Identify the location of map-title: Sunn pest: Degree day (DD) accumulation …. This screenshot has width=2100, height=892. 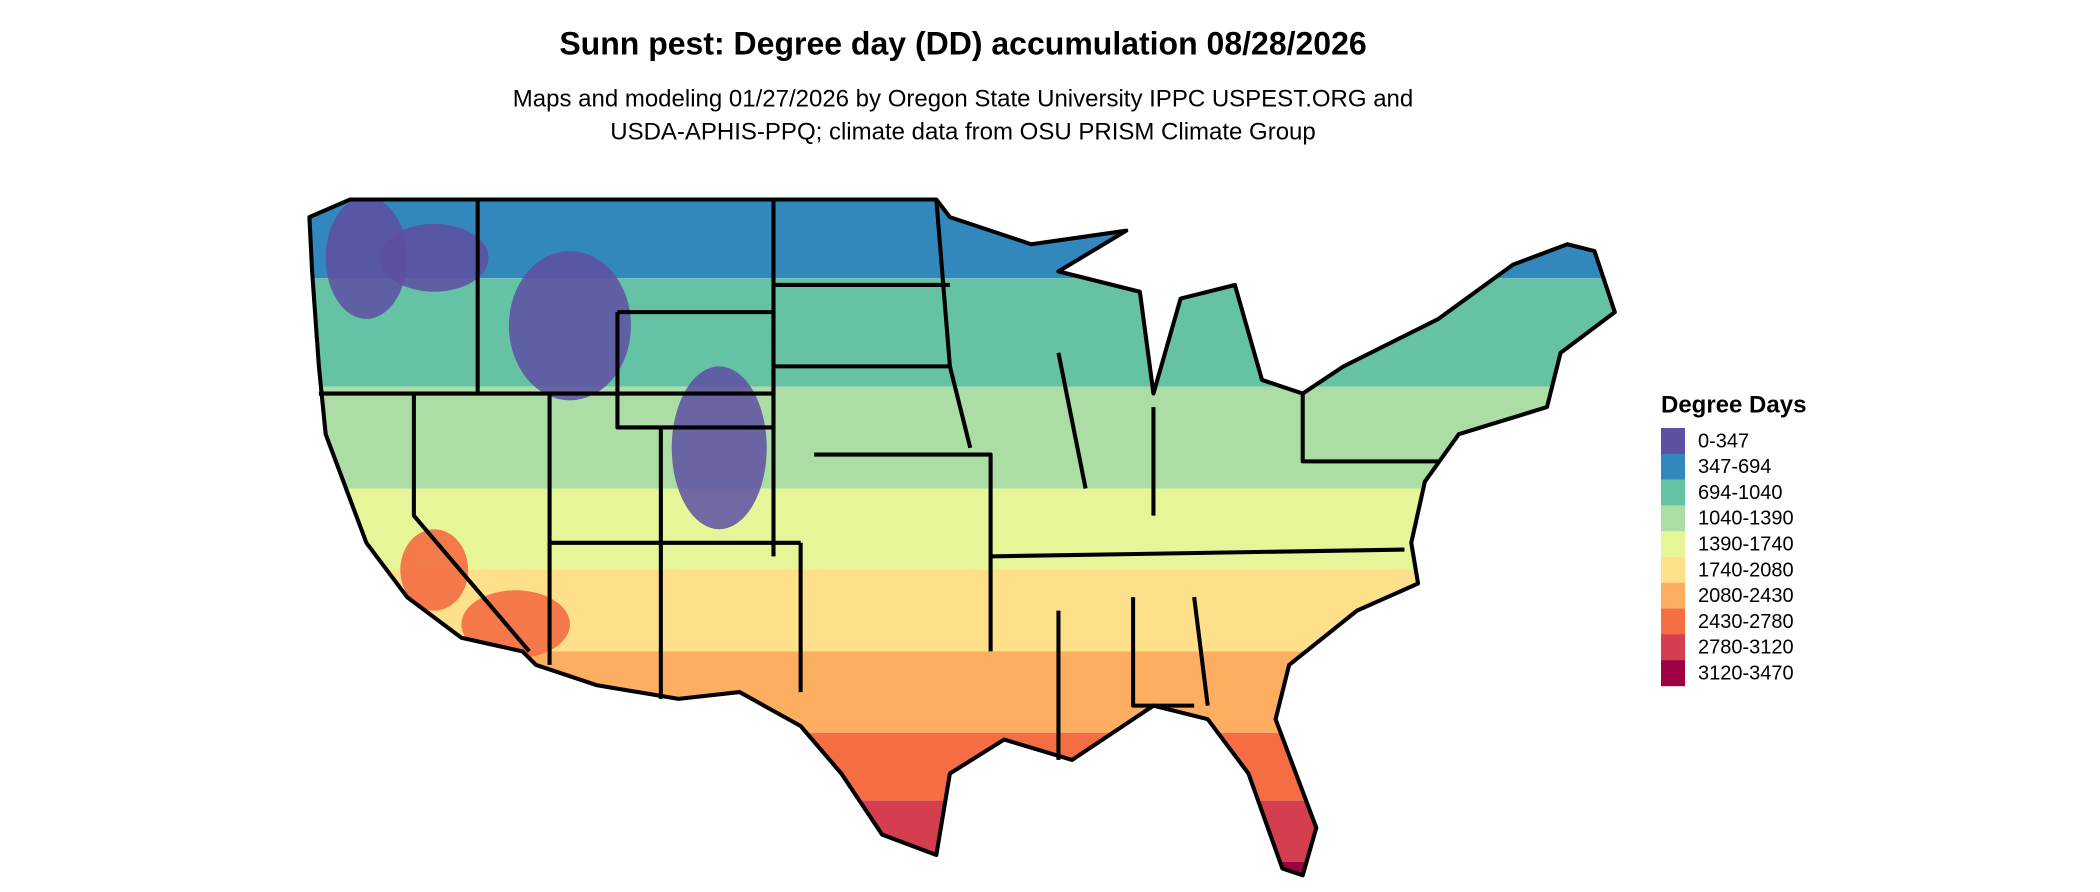
(962, 43).